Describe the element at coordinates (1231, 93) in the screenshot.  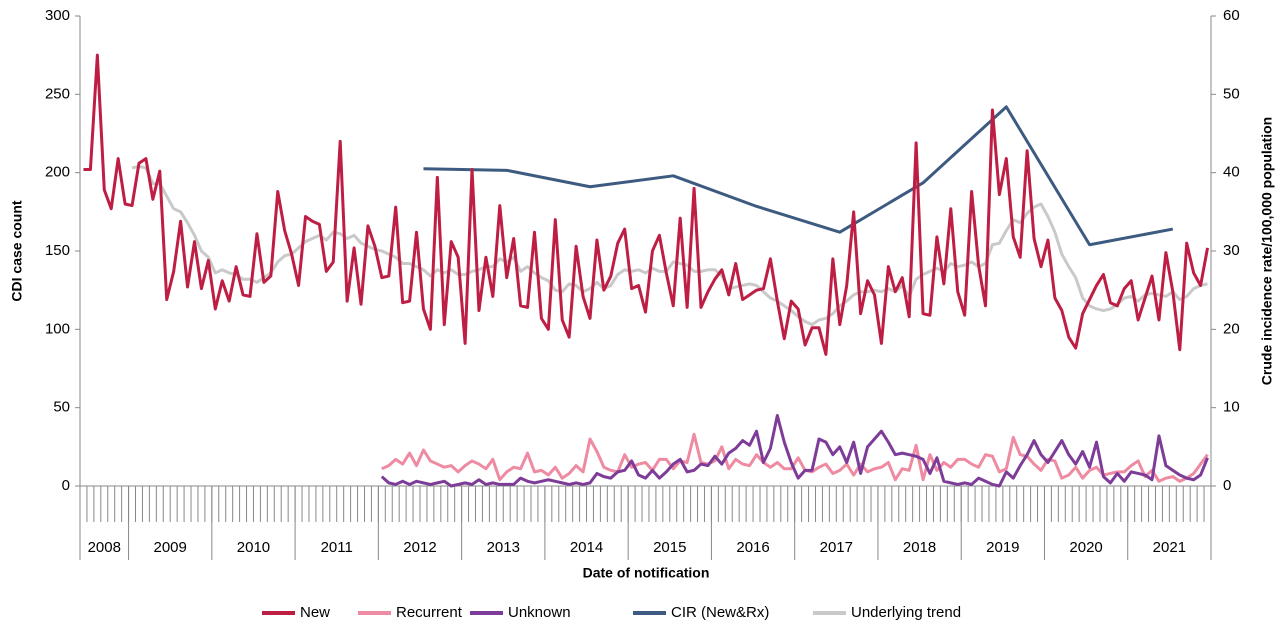
I see `y2-tick-label: 50` at that location.